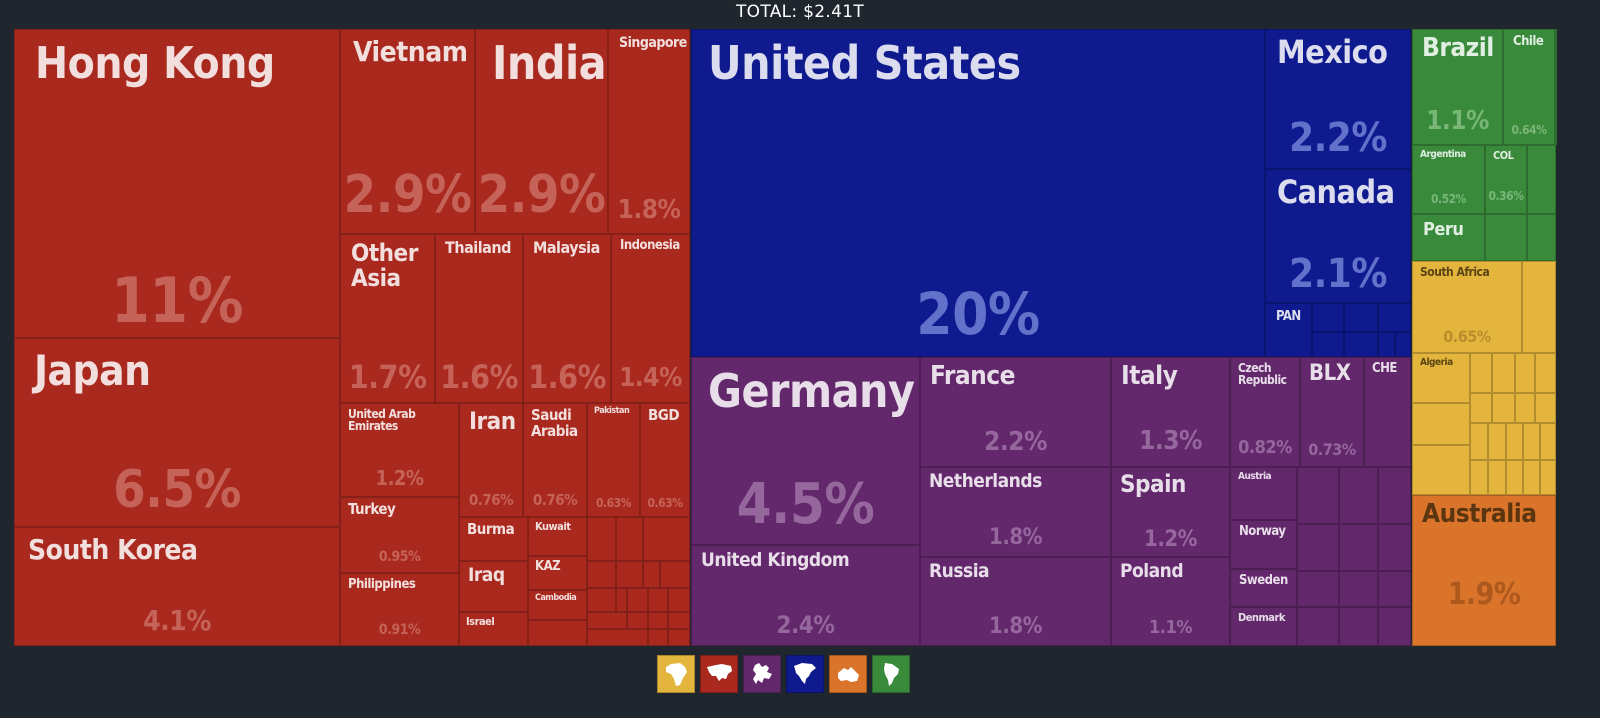  I want to click on treemap-tile-netherlands: Netherlands 1.8%, so click(1015, 512).